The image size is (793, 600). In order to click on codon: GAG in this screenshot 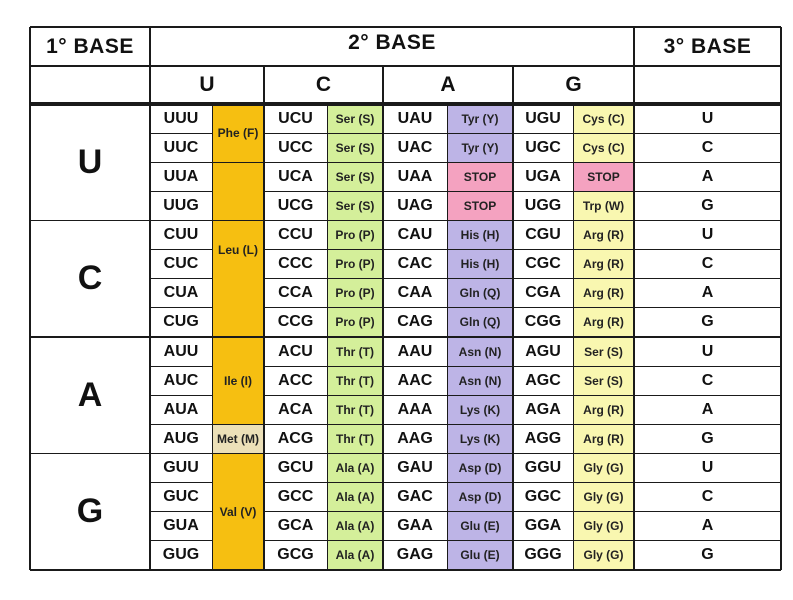, I will do `click(415, 555)`.